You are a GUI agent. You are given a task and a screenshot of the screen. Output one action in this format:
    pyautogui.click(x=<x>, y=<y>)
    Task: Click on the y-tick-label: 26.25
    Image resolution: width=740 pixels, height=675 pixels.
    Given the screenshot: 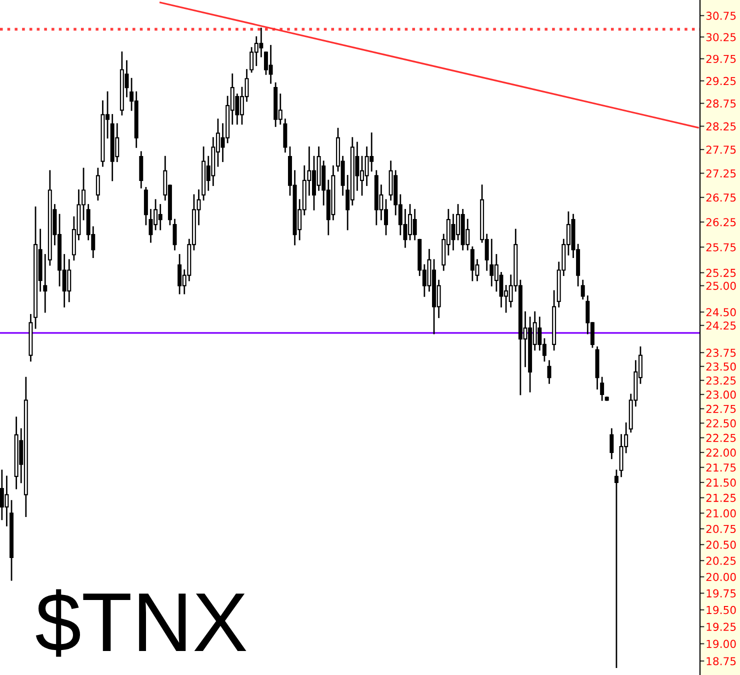 What is the action you would take?
    pyautogui.click(x=721, y=222)
    